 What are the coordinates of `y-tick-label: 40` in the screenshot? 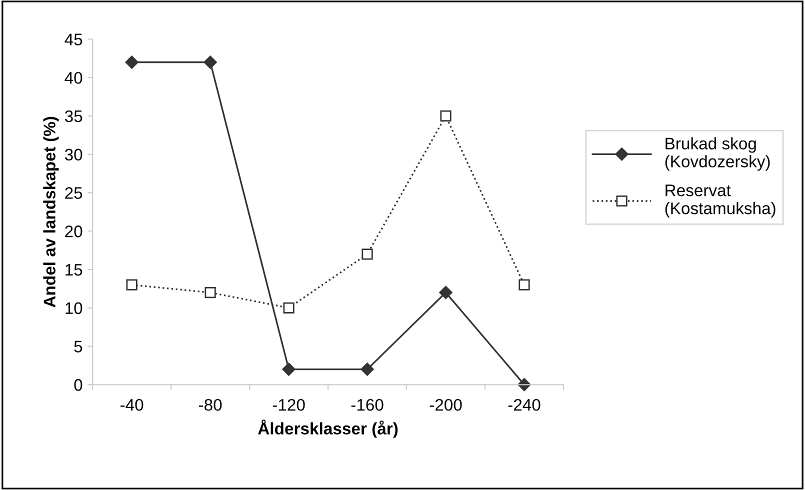 It's located at (73, 78).